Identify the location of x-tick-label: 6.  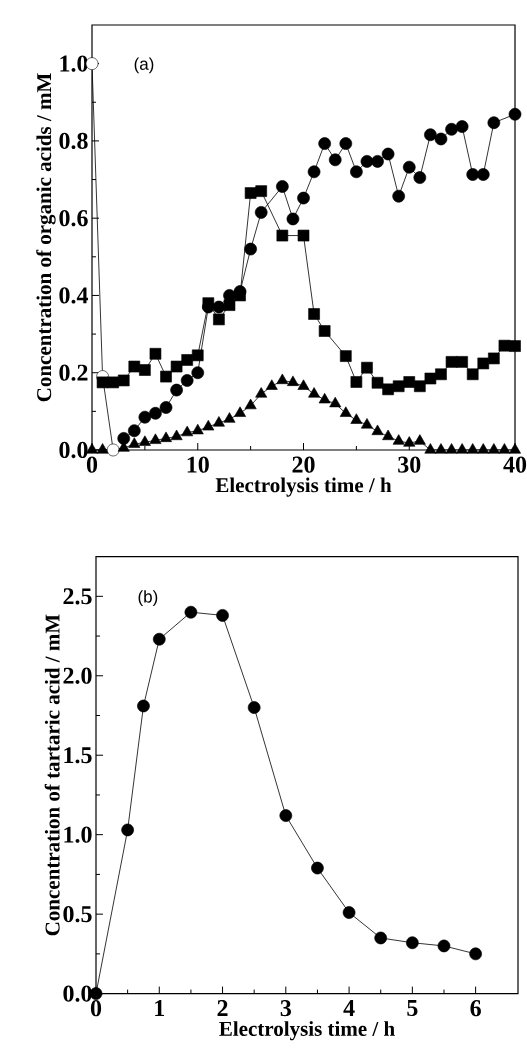
(475, 1008).